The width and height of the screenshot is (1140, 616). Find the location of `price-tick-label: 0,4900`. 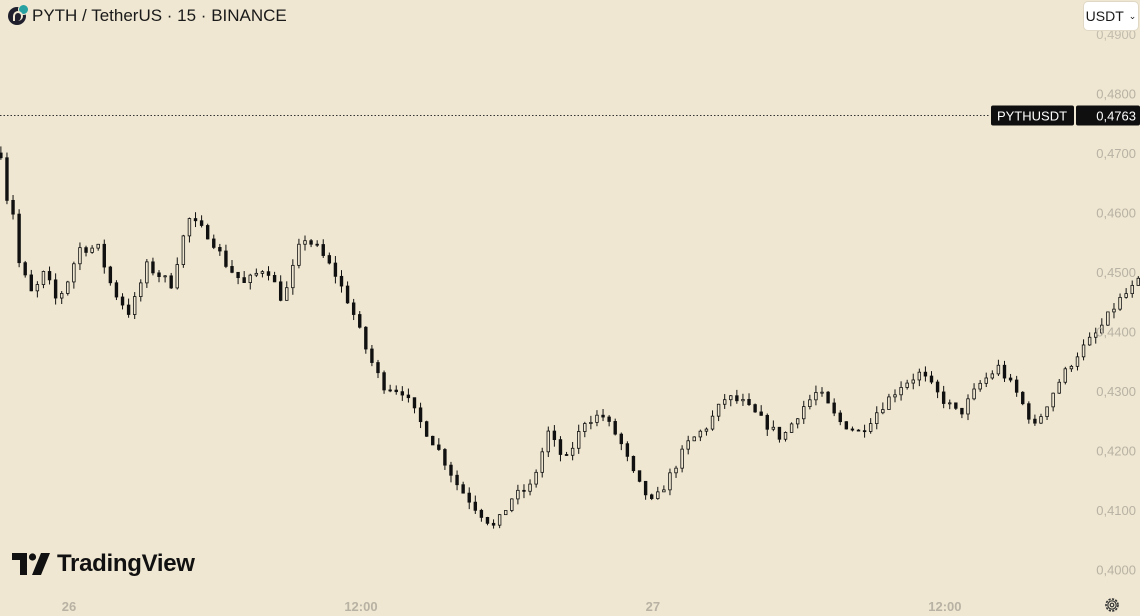

price-tick-label: 0,4900 is located at coordinates (1116, 34).